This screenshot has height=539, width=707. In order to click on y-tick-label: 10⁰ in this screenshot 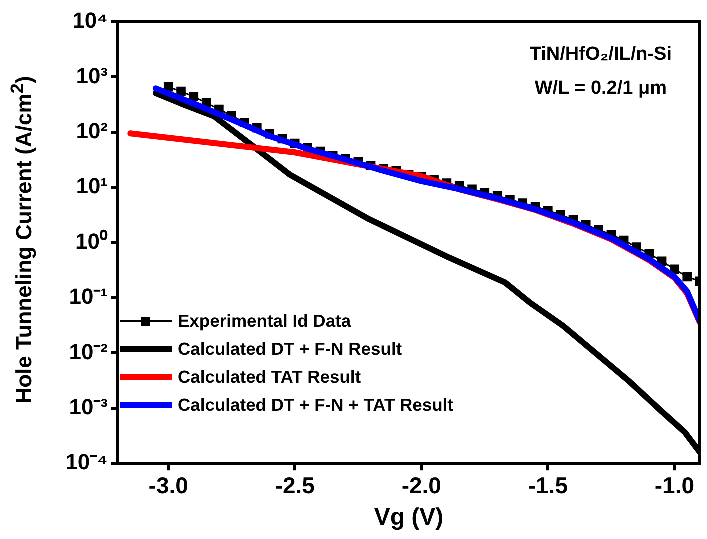, I will do `click(92, 241)`.